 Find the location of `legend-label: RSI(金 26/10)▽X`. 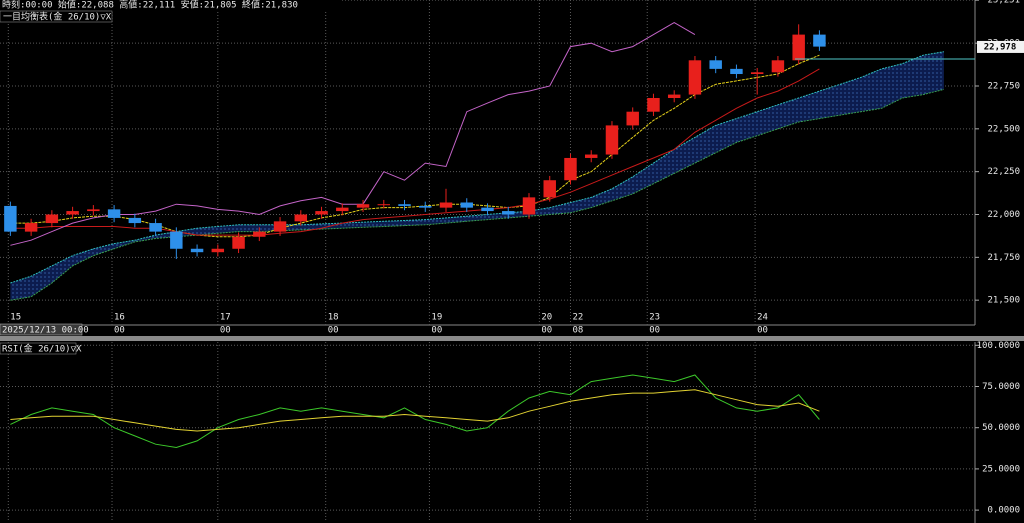

legend-label: RSI(金 26/10)▽X is located at coordinates (42, 349).